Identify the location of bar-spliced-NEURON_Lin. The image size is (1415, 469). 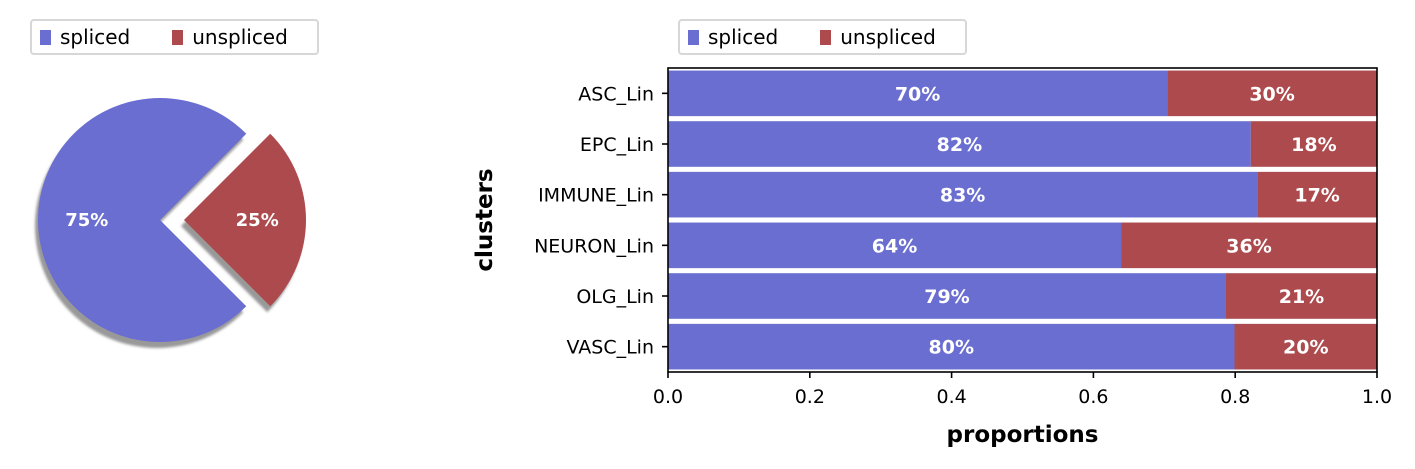
(895, 245).